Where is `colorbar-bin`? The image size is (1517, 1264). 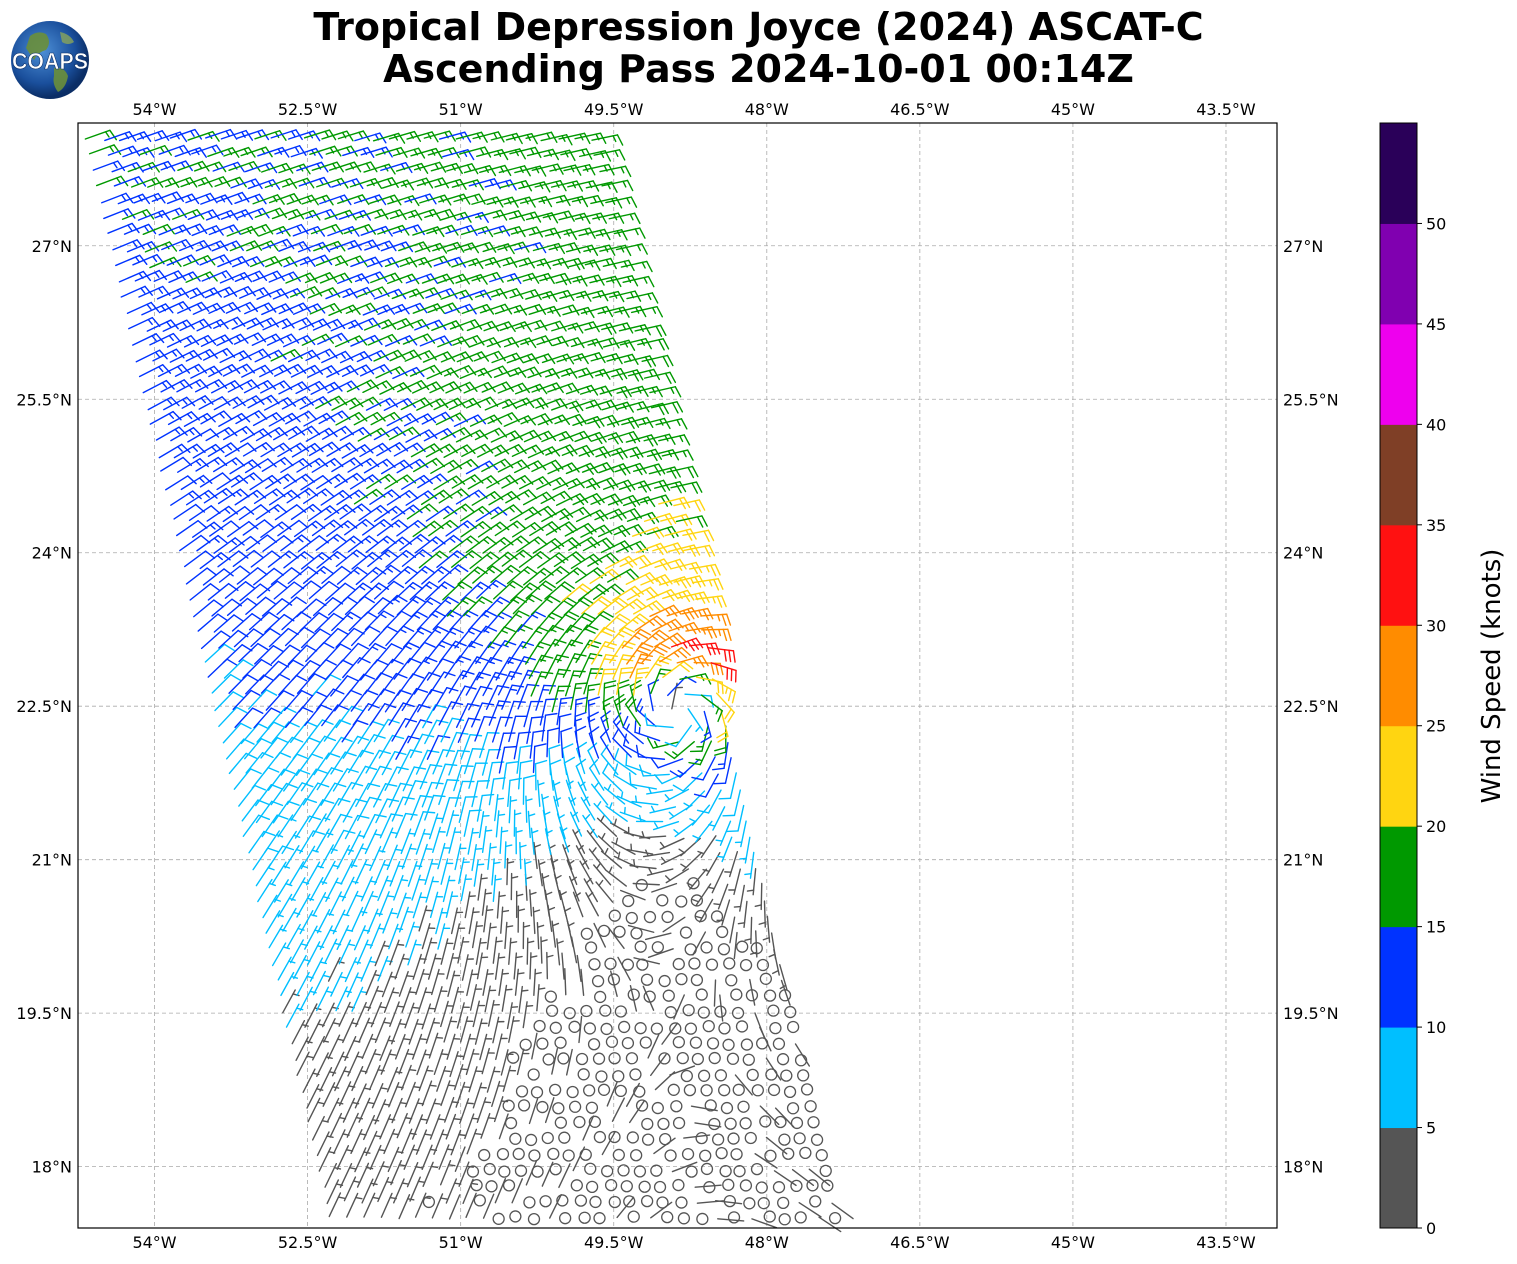
colorbar-bin is located at coordinates (1398, 1078).